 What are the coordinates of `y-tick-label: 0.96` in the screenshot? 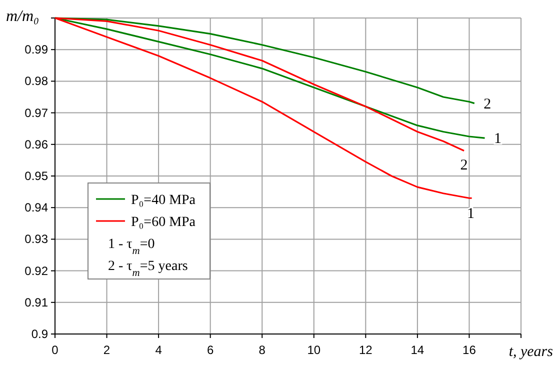 It's located at (36, 144).